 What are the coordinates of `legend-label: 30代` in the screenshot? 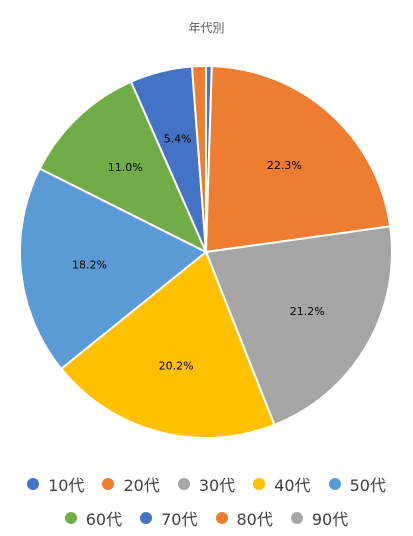 It's located at (217, 485).